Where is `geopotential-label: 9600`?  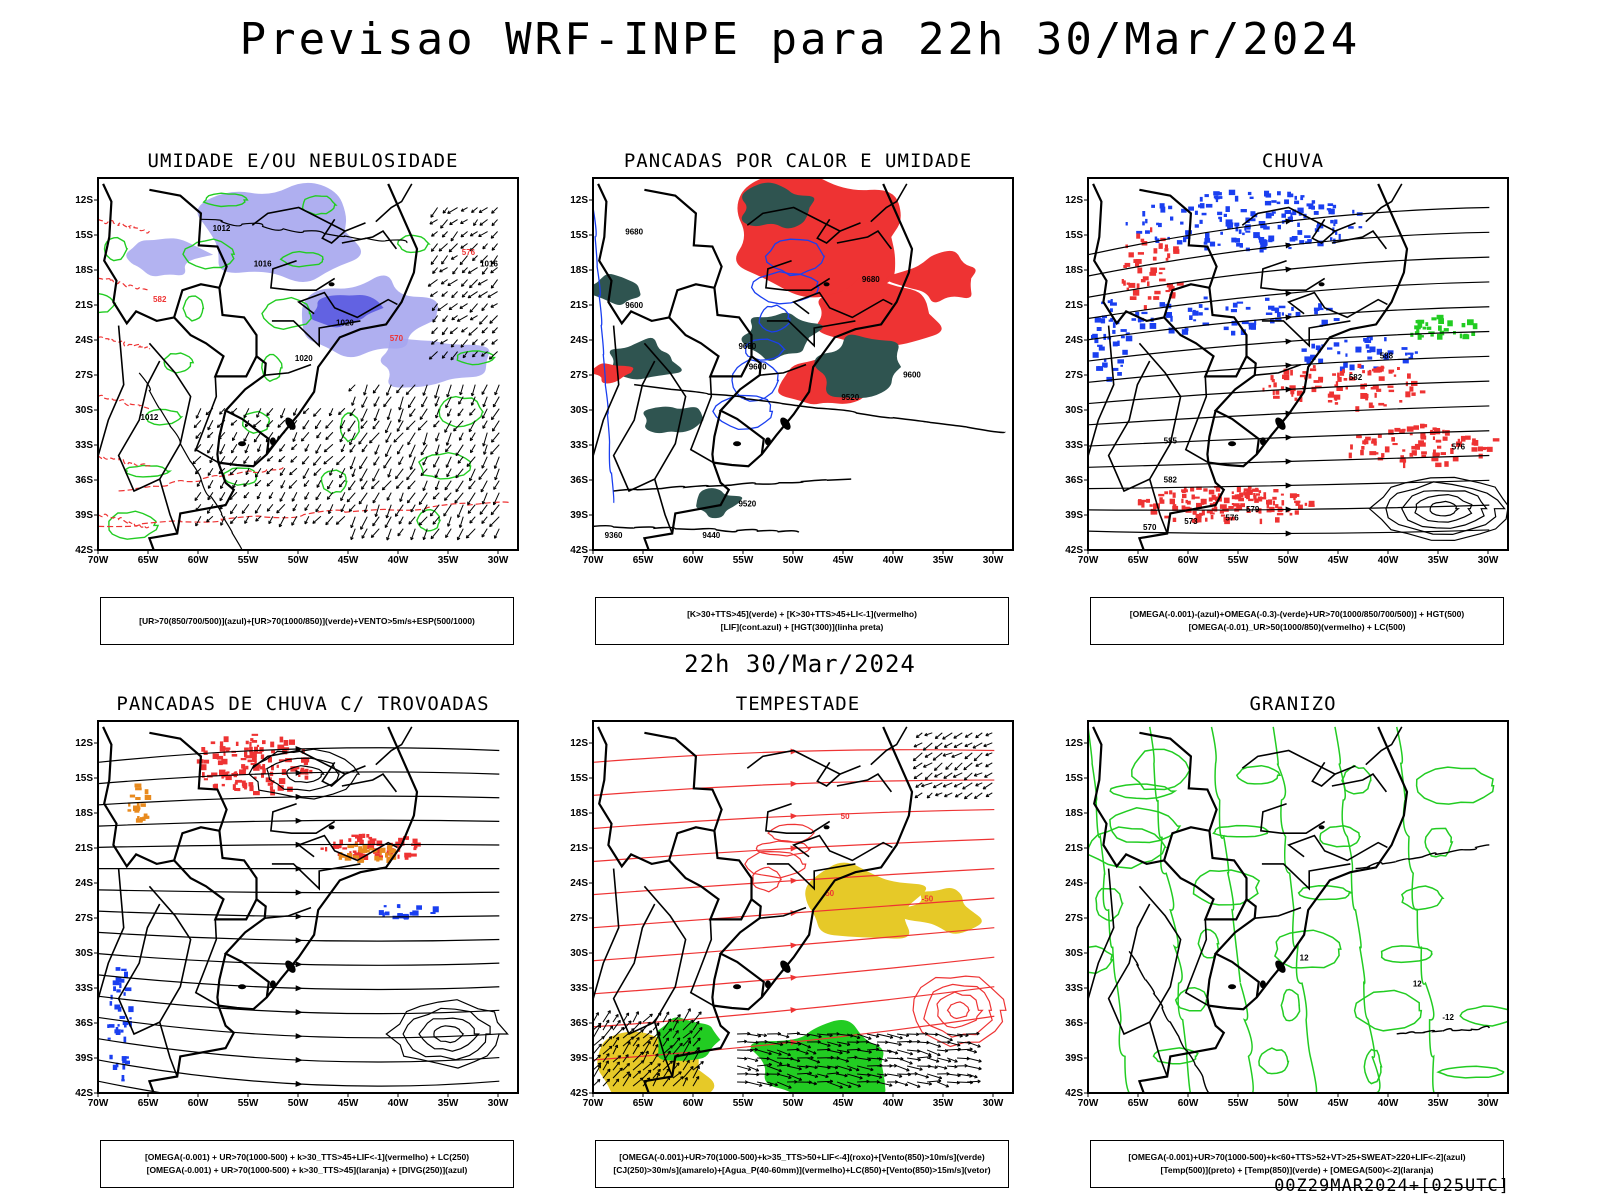 geopotential-label: 9600 is located at coordinates (912, 375).